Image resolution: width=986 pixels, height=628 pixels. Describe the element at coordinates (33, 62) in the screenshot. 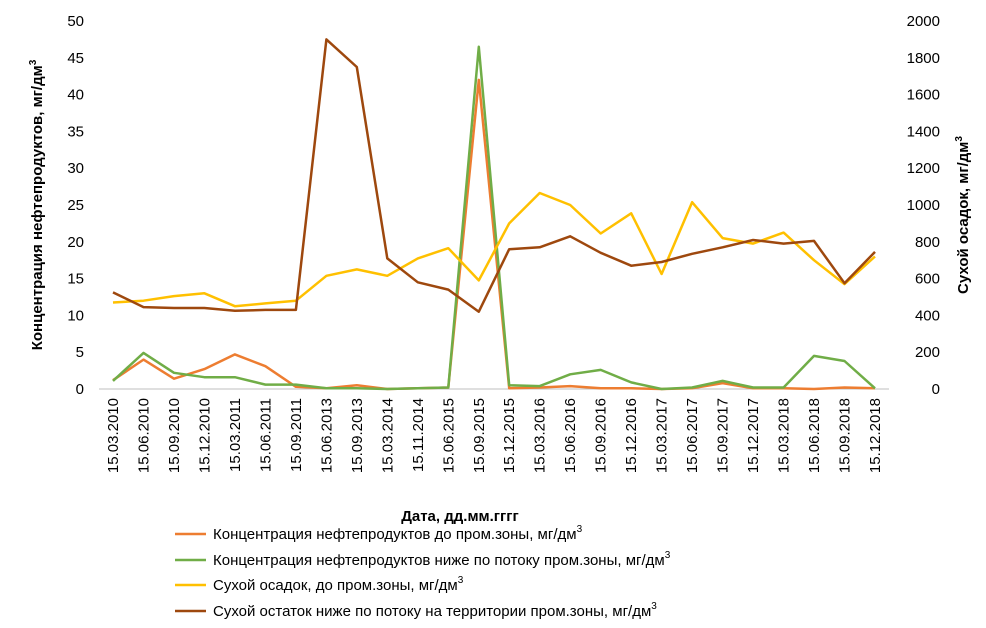

I see `y-axis-title-left-sup: 3` at that location.